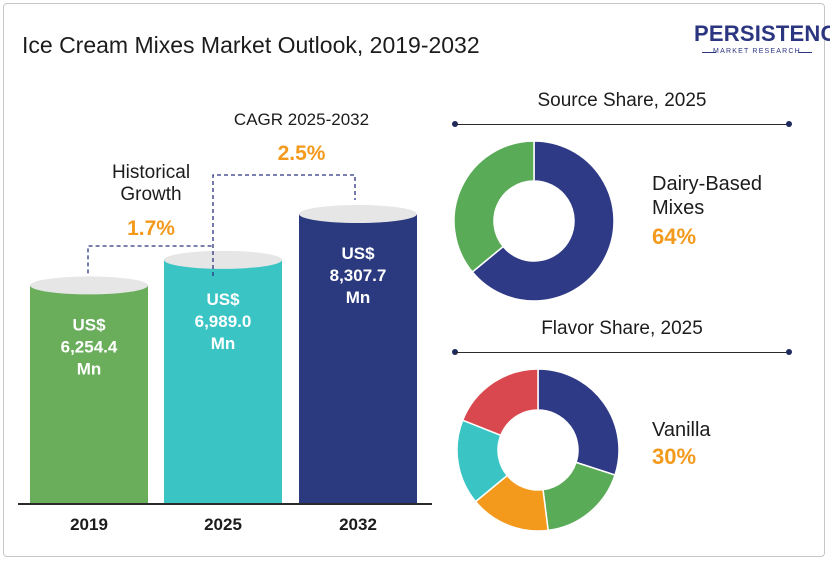  Describe the element at coordinates (622, 328) in the screenshot. I see `flavor-share-title: Flavor Share, 2025` at that location.